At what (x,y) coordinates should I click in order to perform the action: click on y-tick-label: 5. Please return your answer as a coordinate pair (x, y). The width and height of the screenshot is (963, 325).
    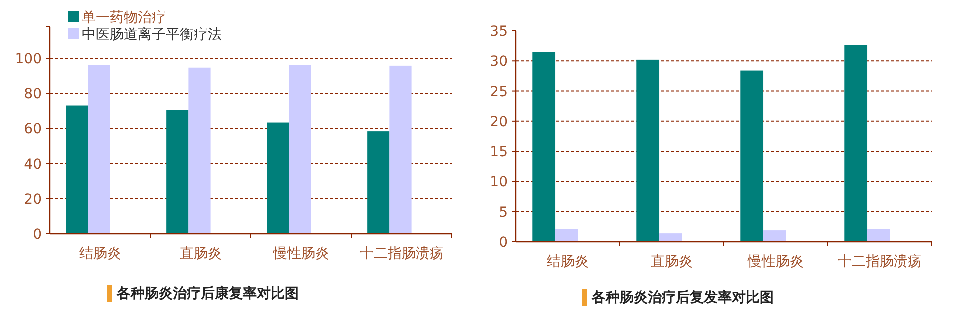
    Looking at the image, I should click on (503, 212).